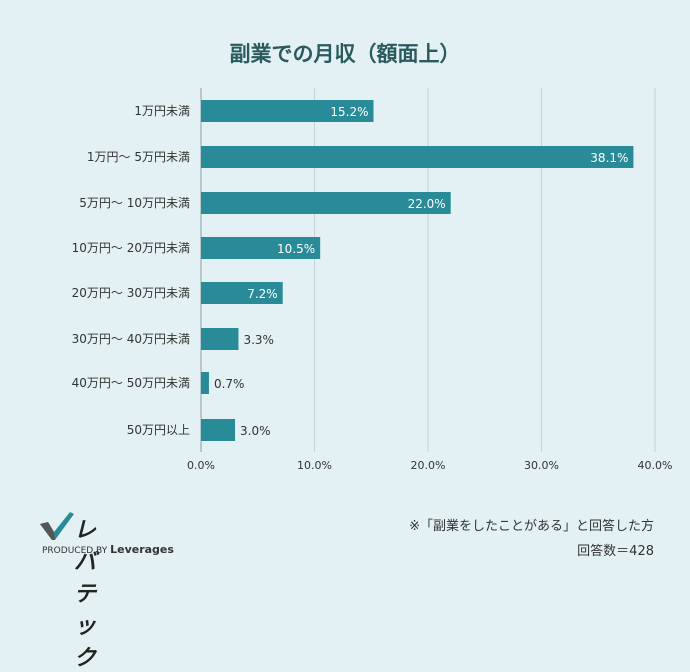 This screenshot has width=690, height=672. I want to click on data-label: 38.1%, so click(609, 158).